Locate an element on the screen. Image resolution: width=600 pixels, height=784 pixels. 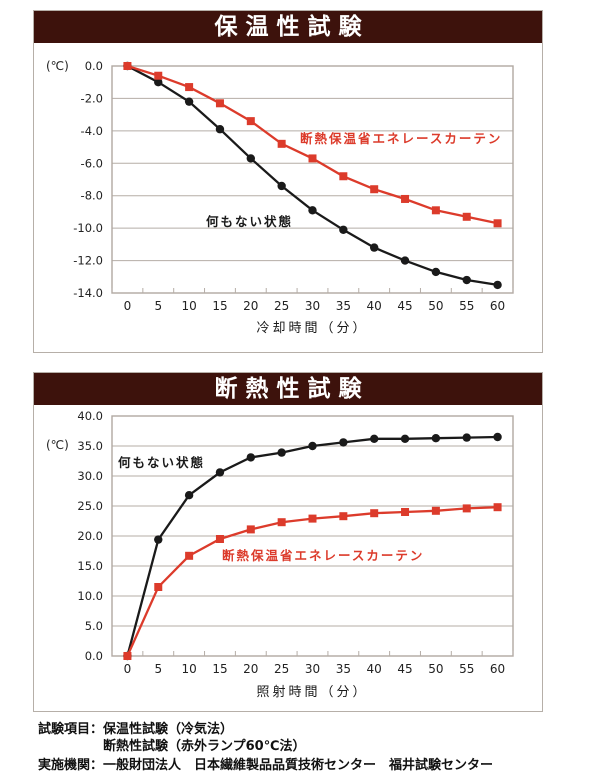
test-item-2: 断熱性試験（赤外ランプ60℃法） is located at coordinates (204, 746).